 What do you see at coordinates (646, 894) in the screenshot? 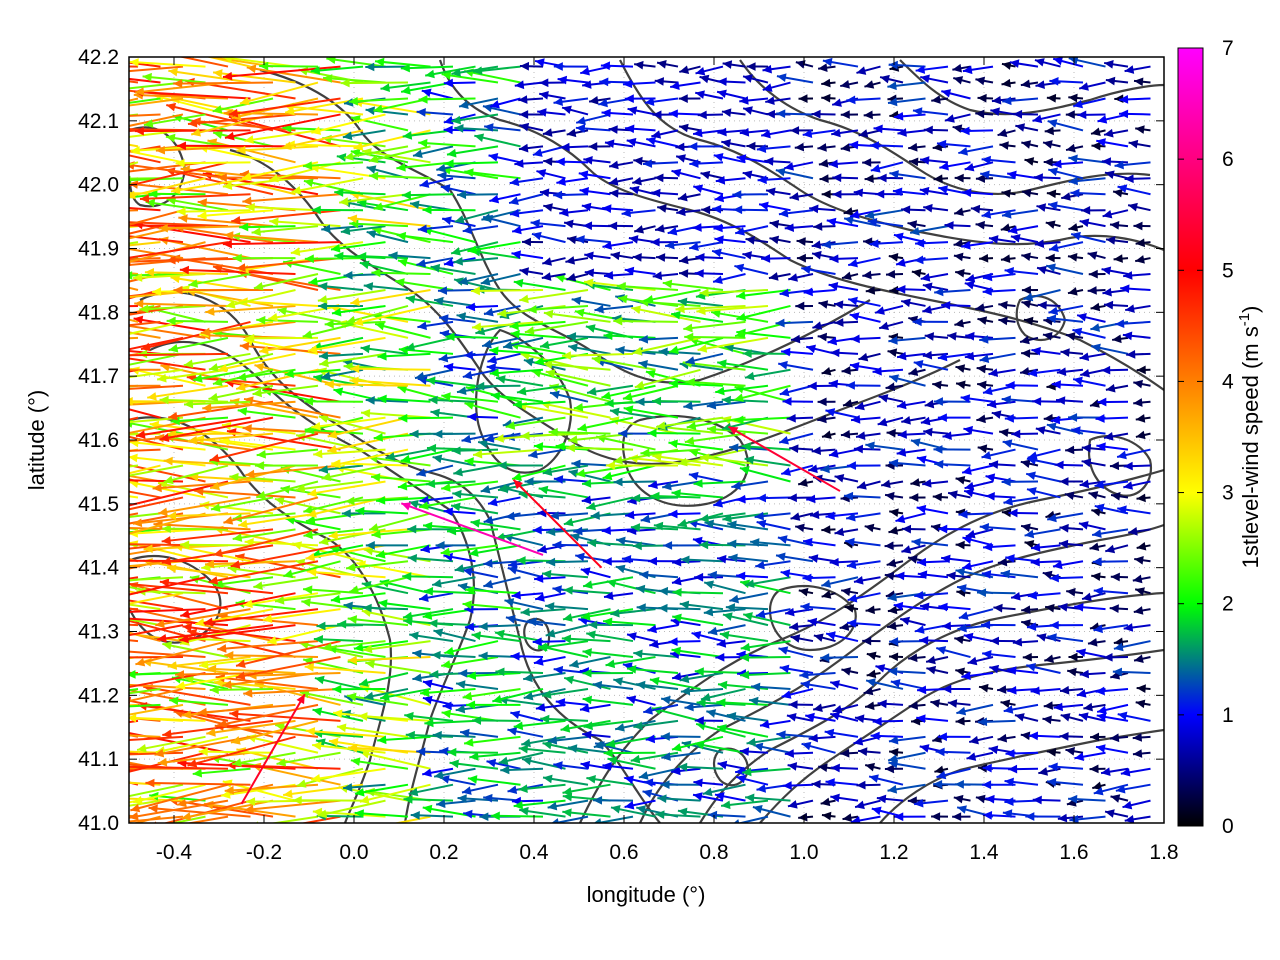
I see `x-axis-title: longitude (°)` at bounding box center [646, 894].